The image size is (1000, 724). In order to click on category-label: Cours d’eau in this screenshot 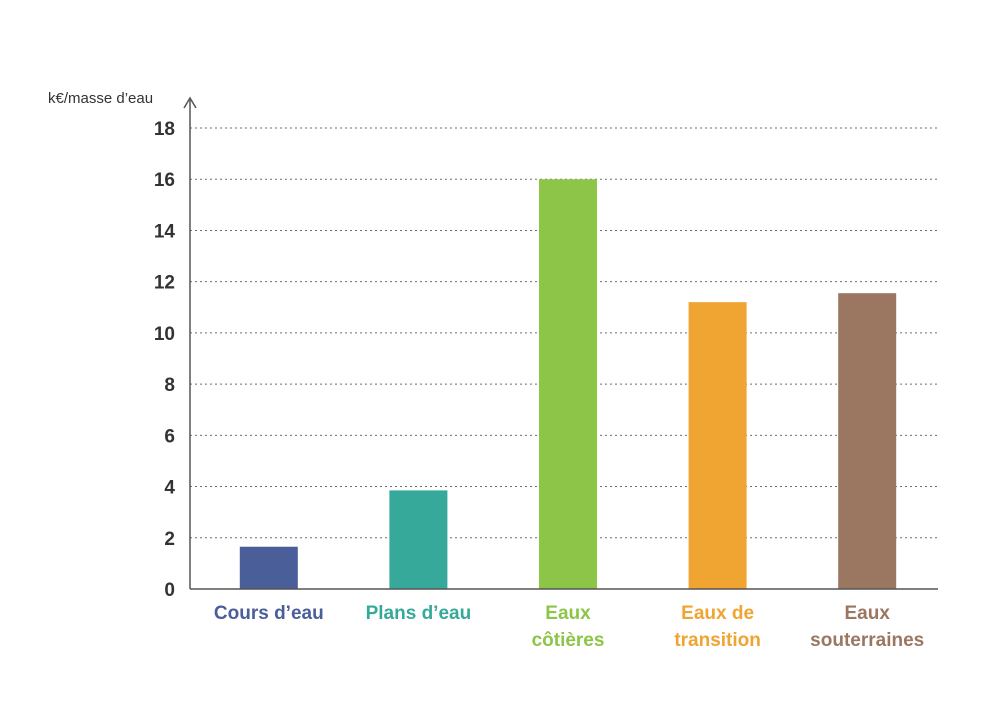, I will do `click(269, 613)`.